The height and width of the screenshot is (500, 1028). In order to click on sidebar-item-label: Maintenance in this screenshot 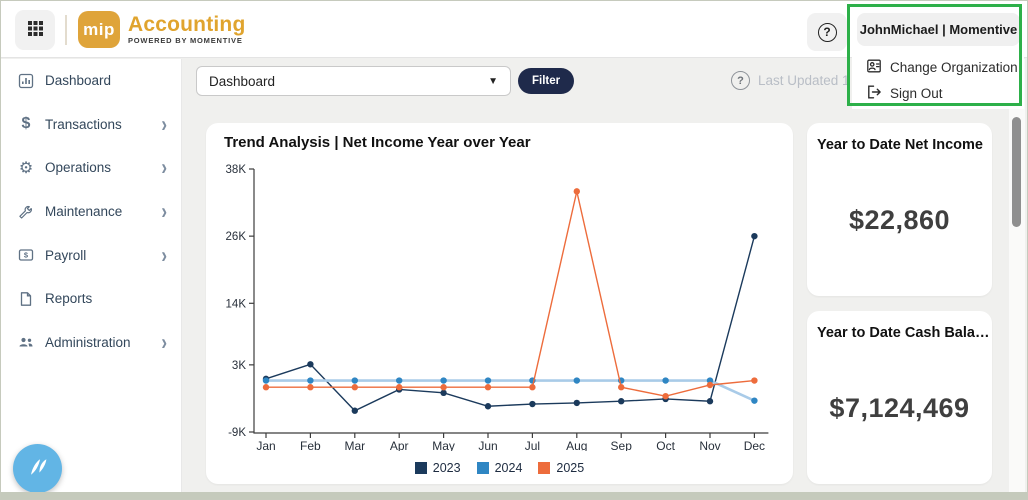, I will do `click(84, 212)`.